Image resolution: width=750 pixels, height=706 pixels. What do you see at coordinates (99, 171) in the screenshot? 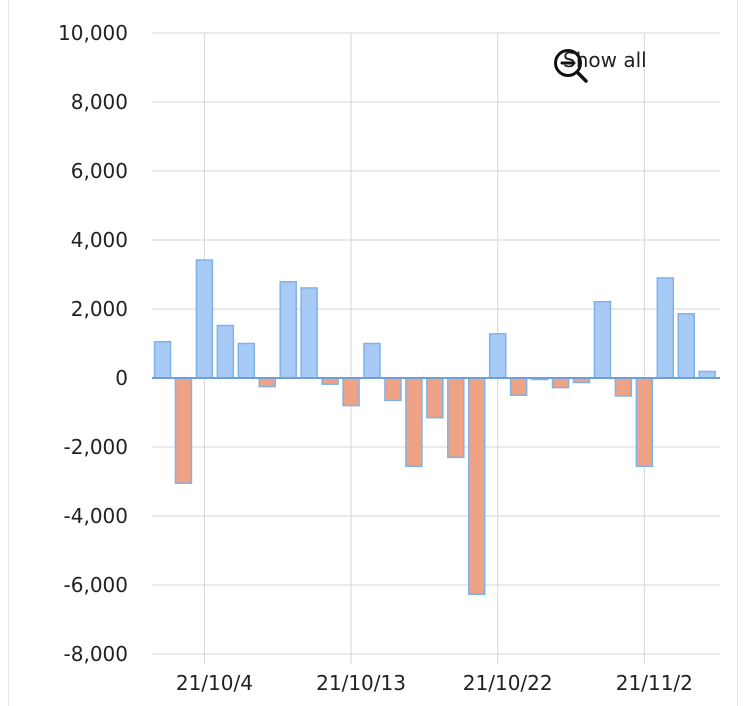
I see `y-tick-label: 6,000` at bounding box center [99, 171].